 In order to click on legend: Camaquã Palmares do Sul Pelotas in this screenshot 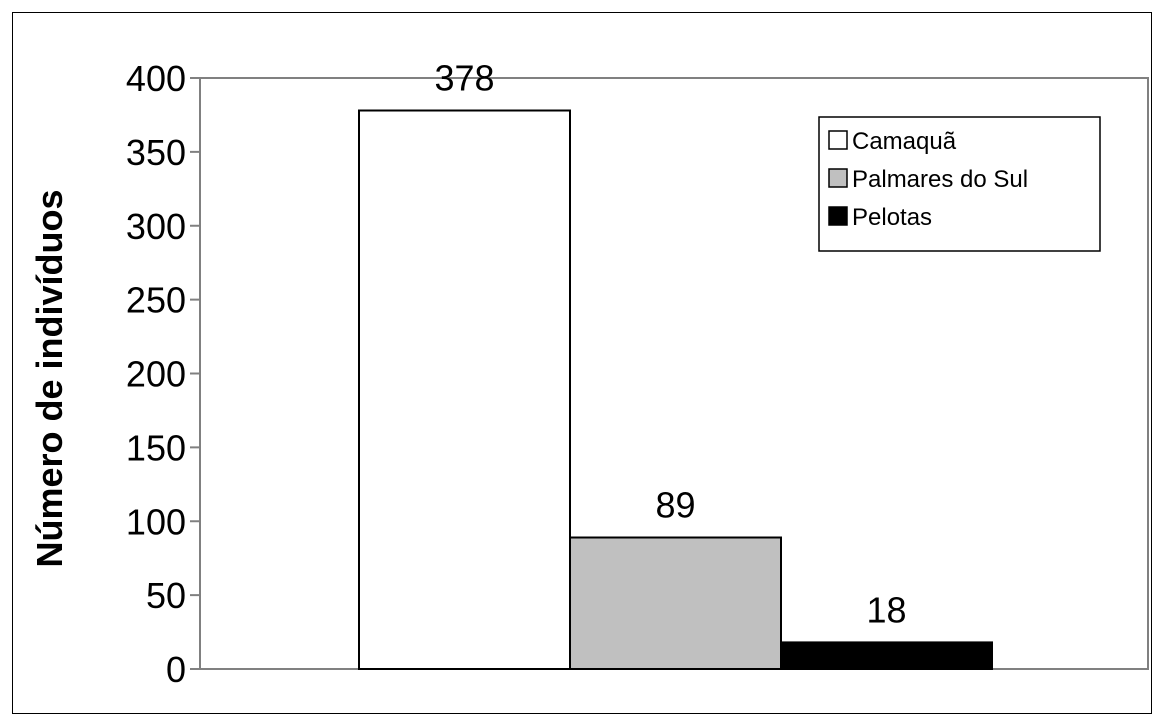, I will do `click(959, 184)`.